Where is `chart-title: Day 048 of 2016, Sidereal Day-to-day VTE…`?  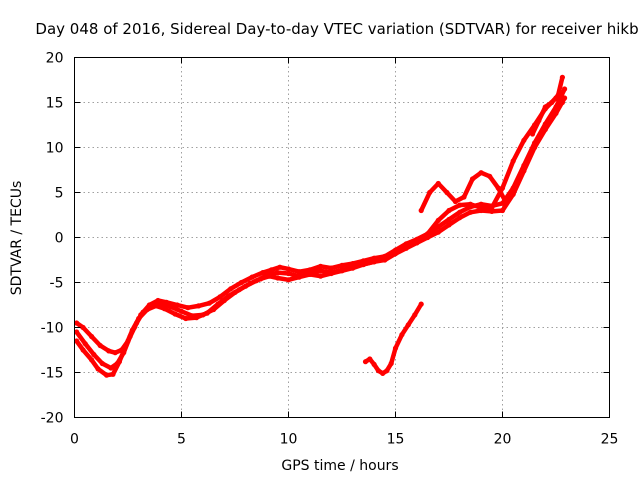
chart-title: Day 048 of 2016, Sidereal Day-to-day VTE… is located at coordinates (336, 29).